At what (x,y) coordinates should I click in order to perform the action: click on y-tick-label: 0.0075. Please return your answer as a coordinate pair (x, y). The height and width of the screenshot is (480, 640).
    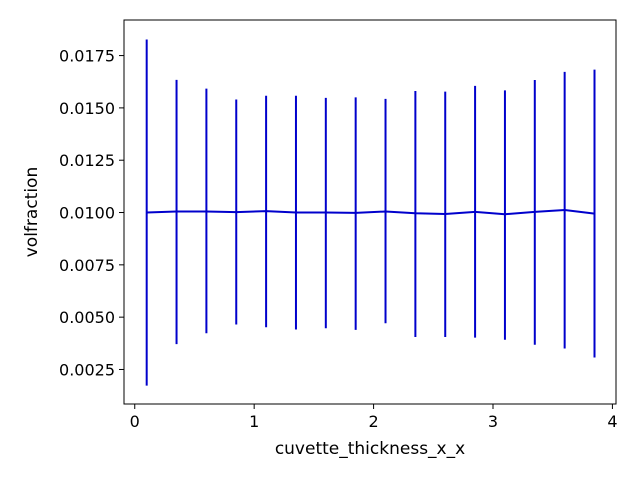
    Looking at the image, I should click on (87, 265).